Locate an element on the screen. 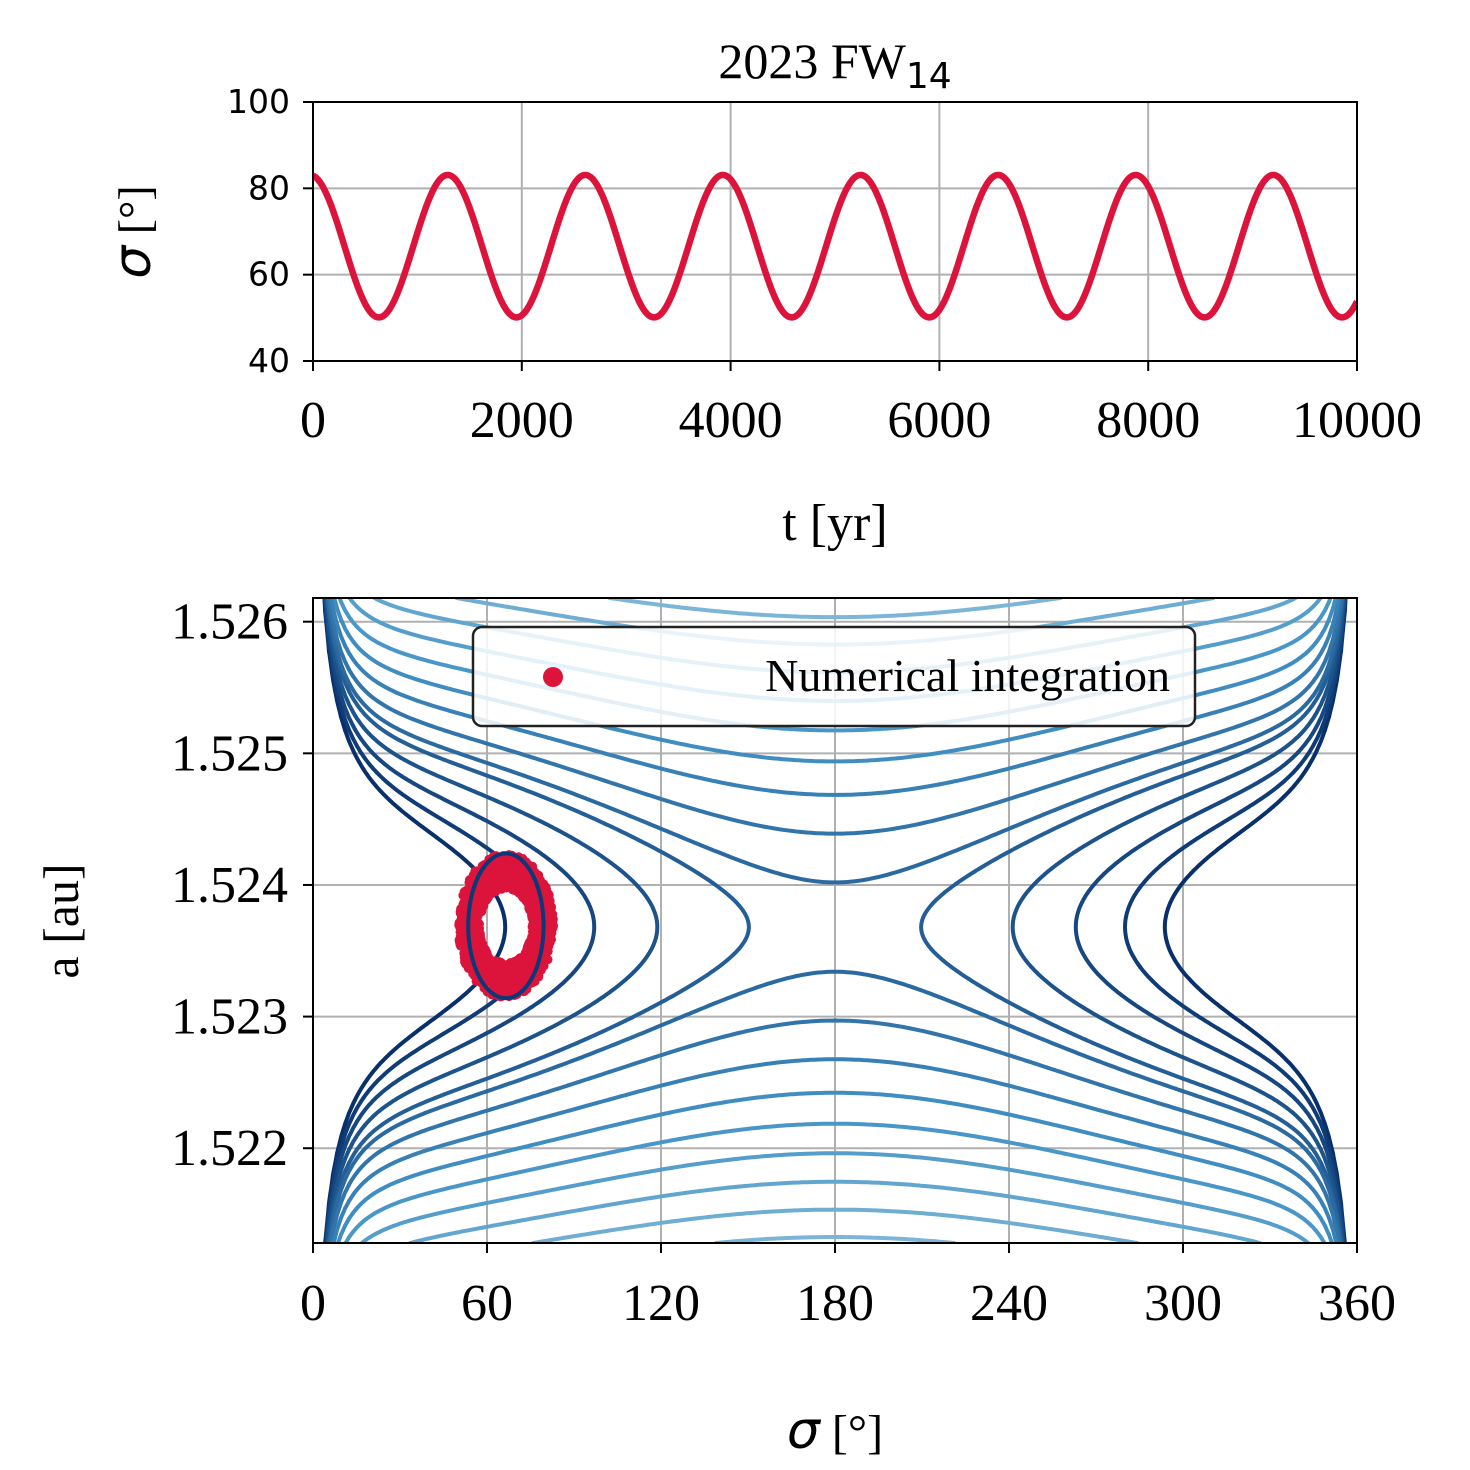  top-x-tick-label: 2000 is located at coordinates (522, 420).